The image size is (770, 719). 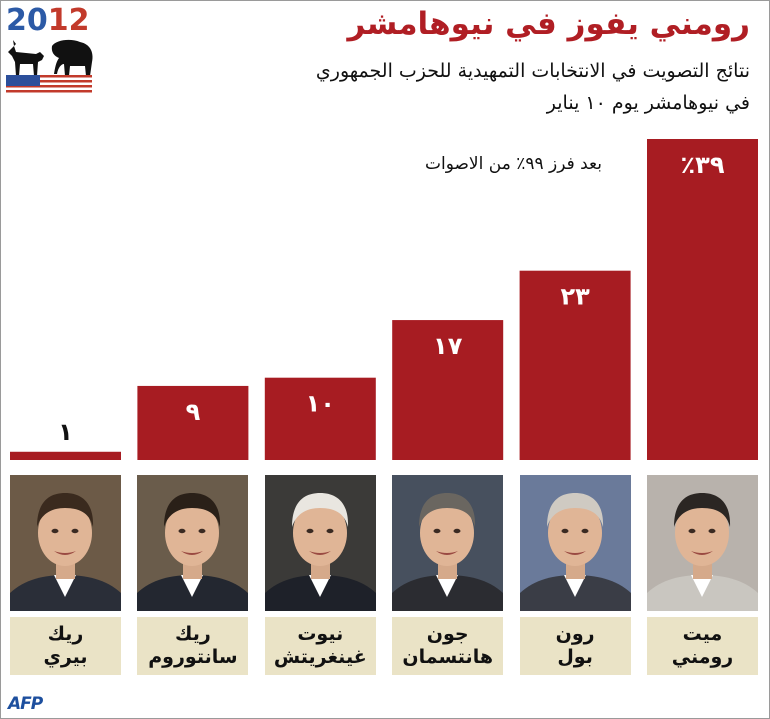 What do you see at coordinates (193, 657) in the screenshot?
I see `candidate-last-name: سانتوروم` at bounding box center [193, 657].